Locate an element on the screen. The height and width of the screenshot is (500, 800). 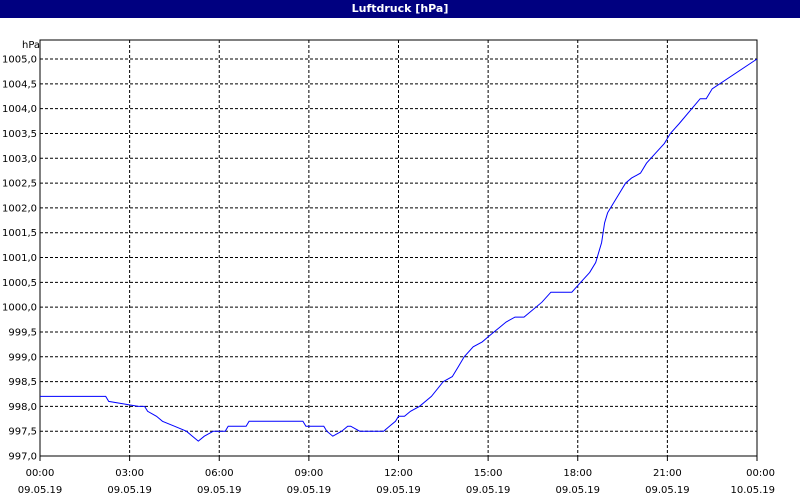
y-axis-unit: hPa is located at coordinates (31, 45).